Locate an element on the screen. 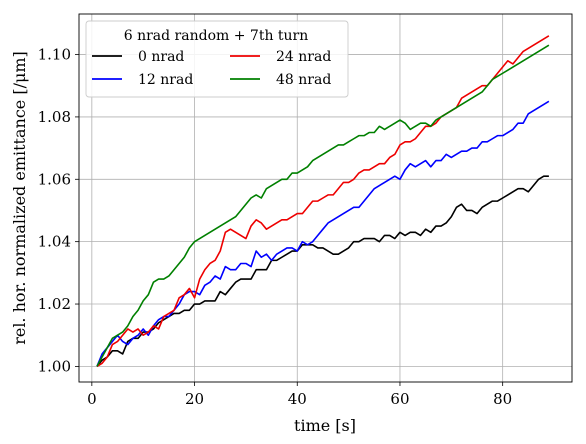  x-tick-label: 80 is located at coordinates (502, 399).